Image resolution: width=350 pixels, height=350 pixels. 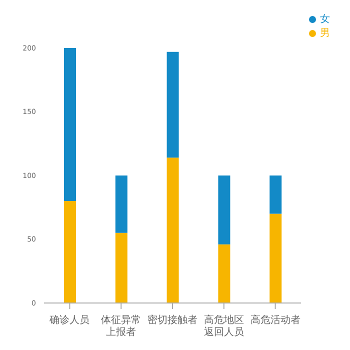 I want to click on x-tick-label: 高危活动者, so click(x=275, y=320).